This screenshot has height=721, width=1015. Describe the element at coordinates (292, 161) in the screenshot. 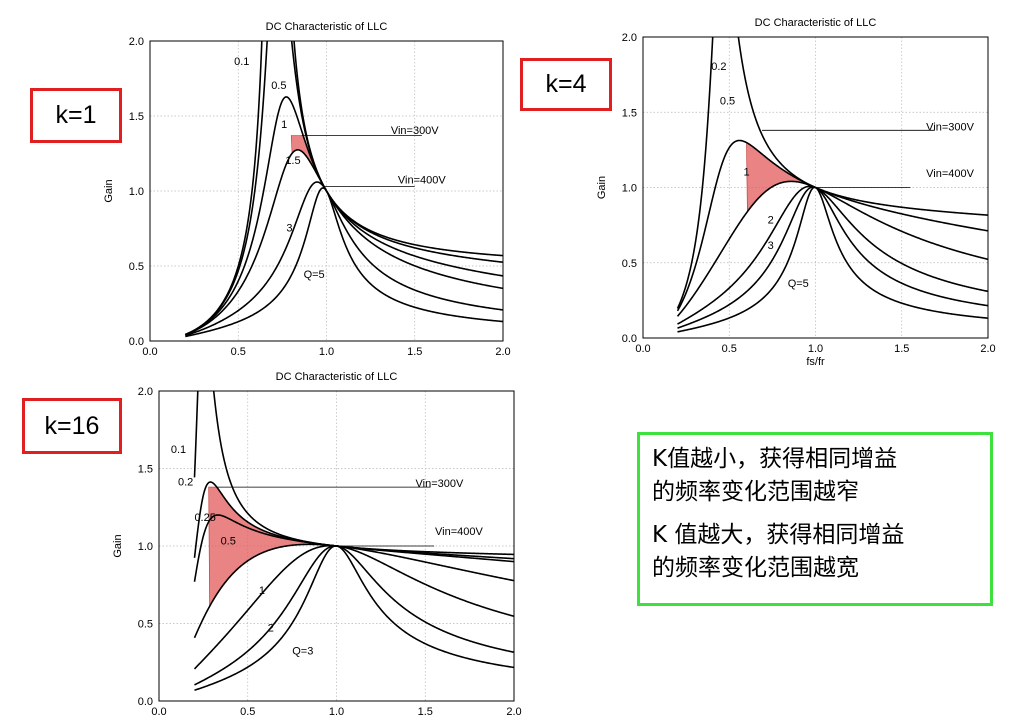

I see `series-label: 1.5` at that location.